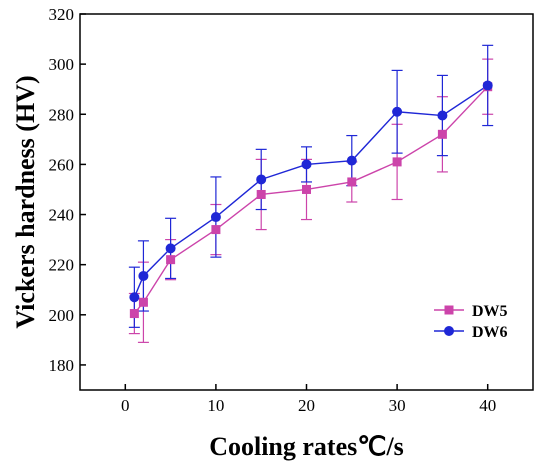 The width and height of the screenshot is (550, 470). Describe the element at coordinates (62, 365) in the screenshot. I see `y-tick-label: 180` at that location.